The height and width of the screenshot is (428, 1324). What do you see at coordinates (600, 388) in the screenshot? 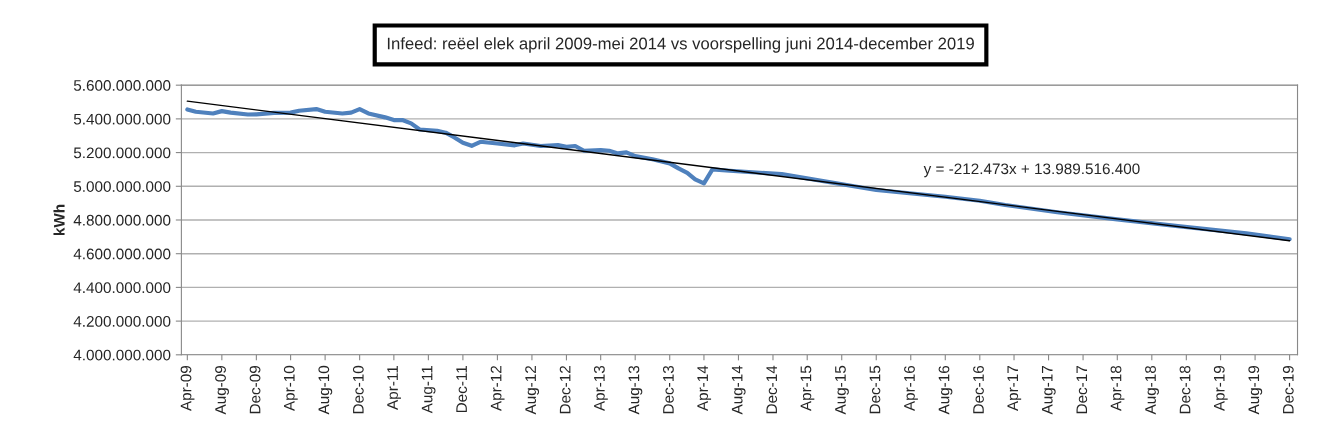
I see `x-tick-label: Apr-13` at bounding box center [600, 388].